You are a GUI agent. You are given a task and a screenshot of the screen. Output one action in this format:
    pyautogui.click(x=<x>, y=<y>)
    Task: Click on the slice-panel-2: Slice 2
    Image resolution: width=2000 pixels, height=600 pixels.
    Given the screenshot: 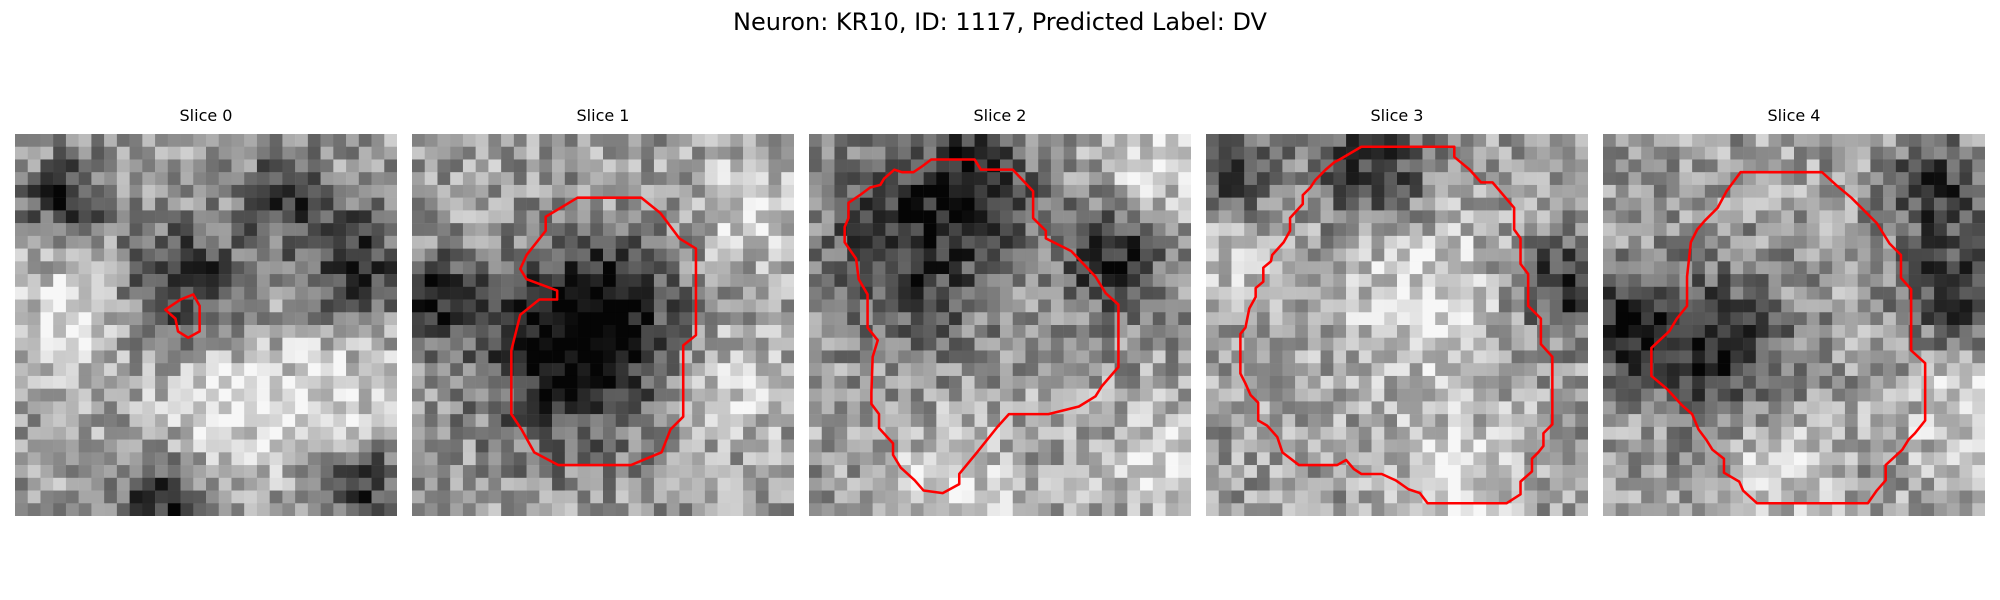 What is the action you would take?
    pyautogui.click(x=1000, y=311)
    